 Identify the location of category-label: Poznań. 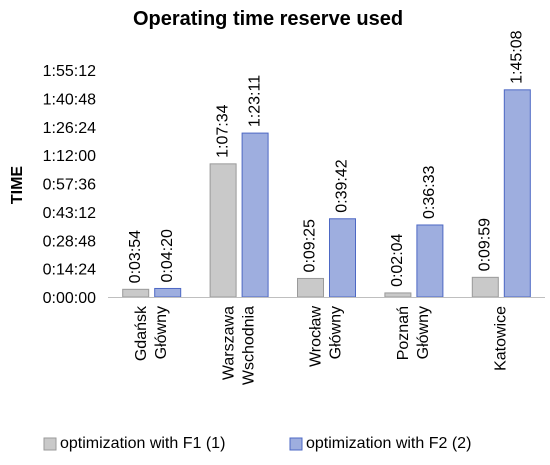
(403, 333).